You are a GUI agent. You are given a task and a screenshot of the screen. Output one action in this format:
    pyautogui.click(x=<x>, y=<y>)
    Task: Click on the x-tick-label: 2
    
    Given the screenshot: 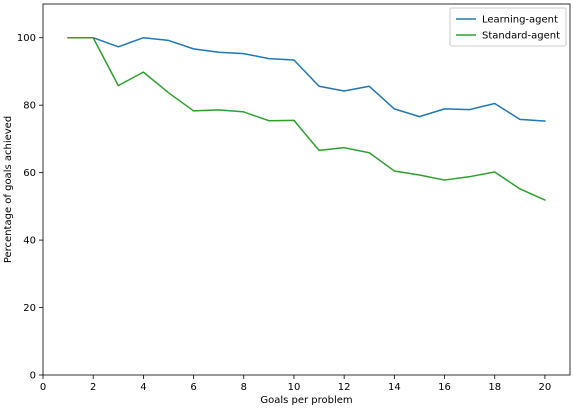 What is the action you would take?
    pyautogui.click(x=93, y=387)
    